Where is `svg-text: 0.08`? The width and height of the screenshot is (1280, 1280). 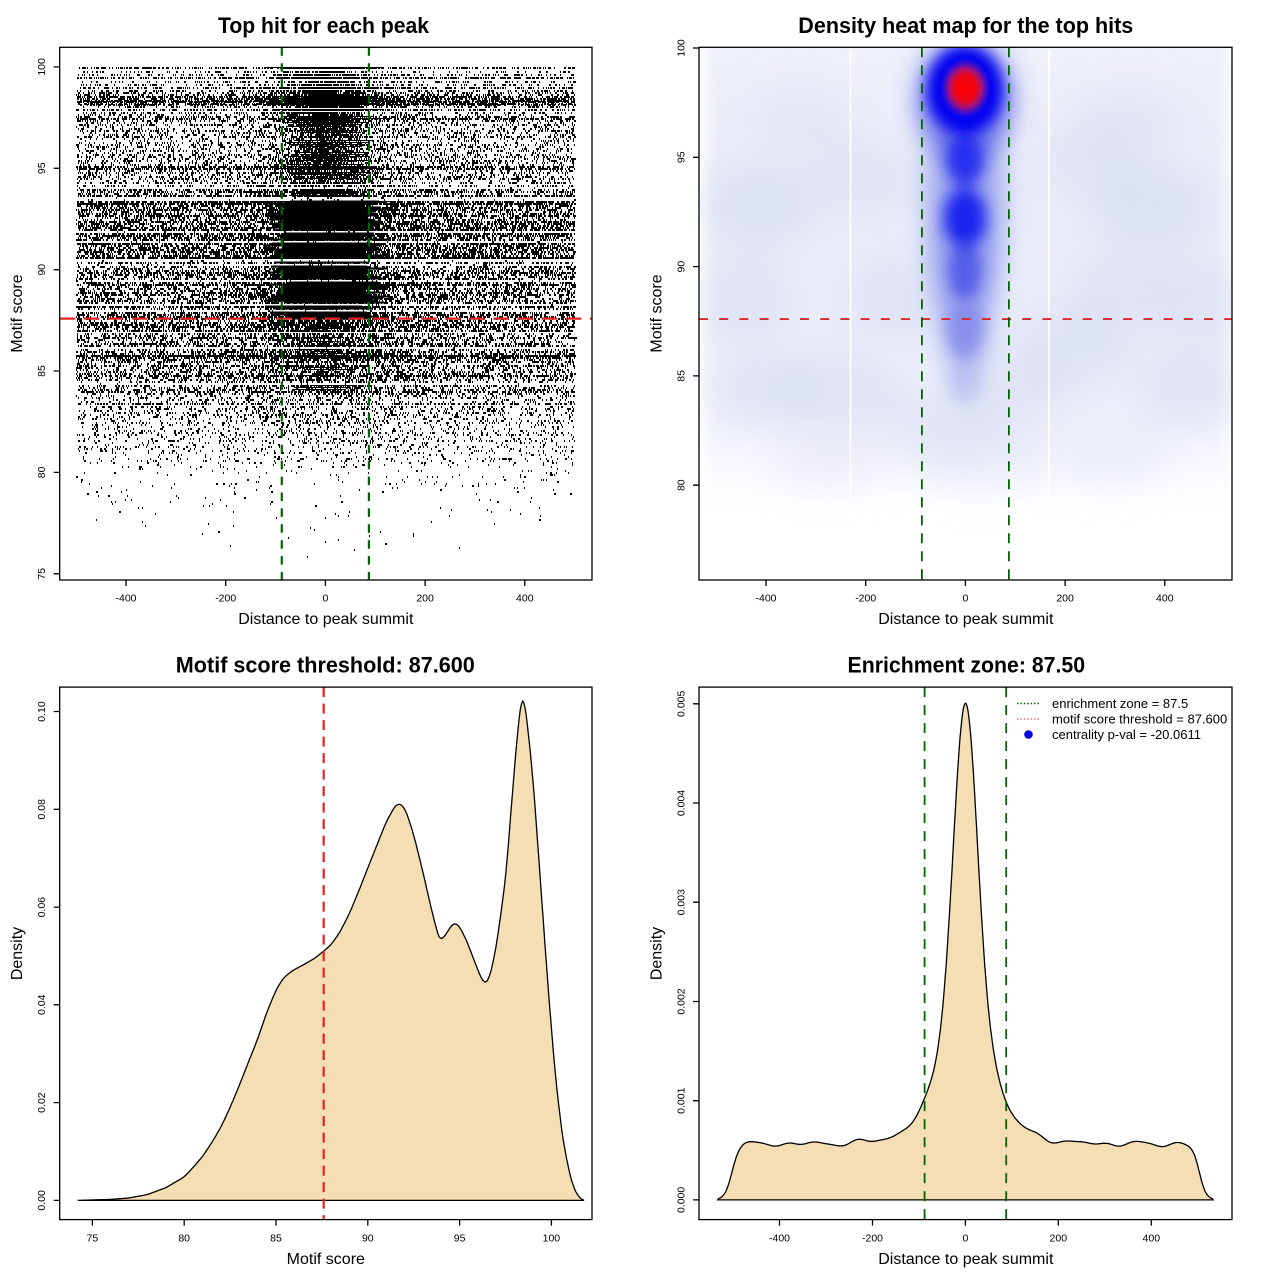
svg-text: 0.08 is located at coordinates (42, 809).